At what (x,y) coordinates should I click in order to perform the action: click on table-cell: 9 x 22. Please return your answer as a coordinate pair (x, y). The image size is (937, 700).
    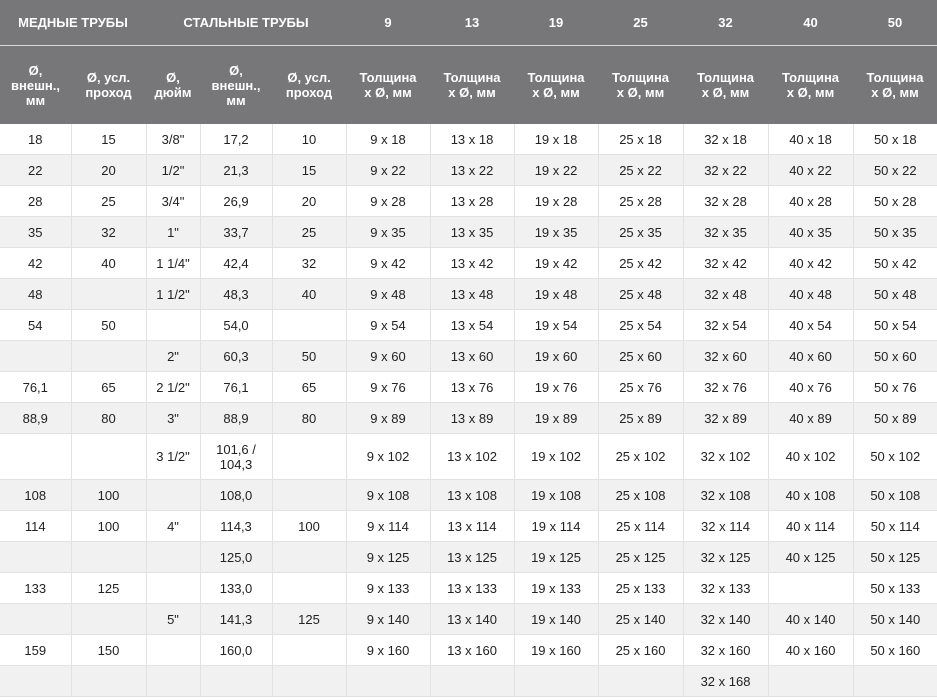
    Looking at the image, I should click on (388, 170).